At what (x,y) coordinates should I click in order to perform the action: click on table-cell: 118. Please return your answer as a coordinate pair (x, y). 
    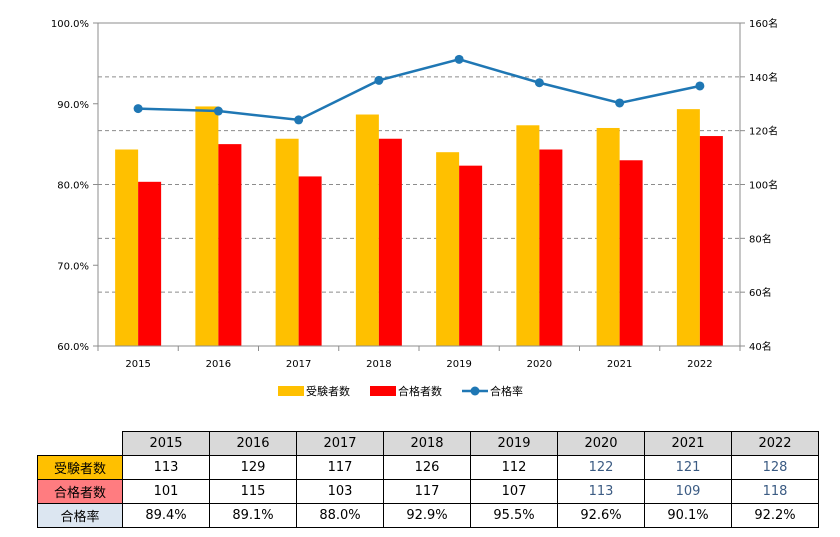
    Looking at the image, I should click on (775, 491).